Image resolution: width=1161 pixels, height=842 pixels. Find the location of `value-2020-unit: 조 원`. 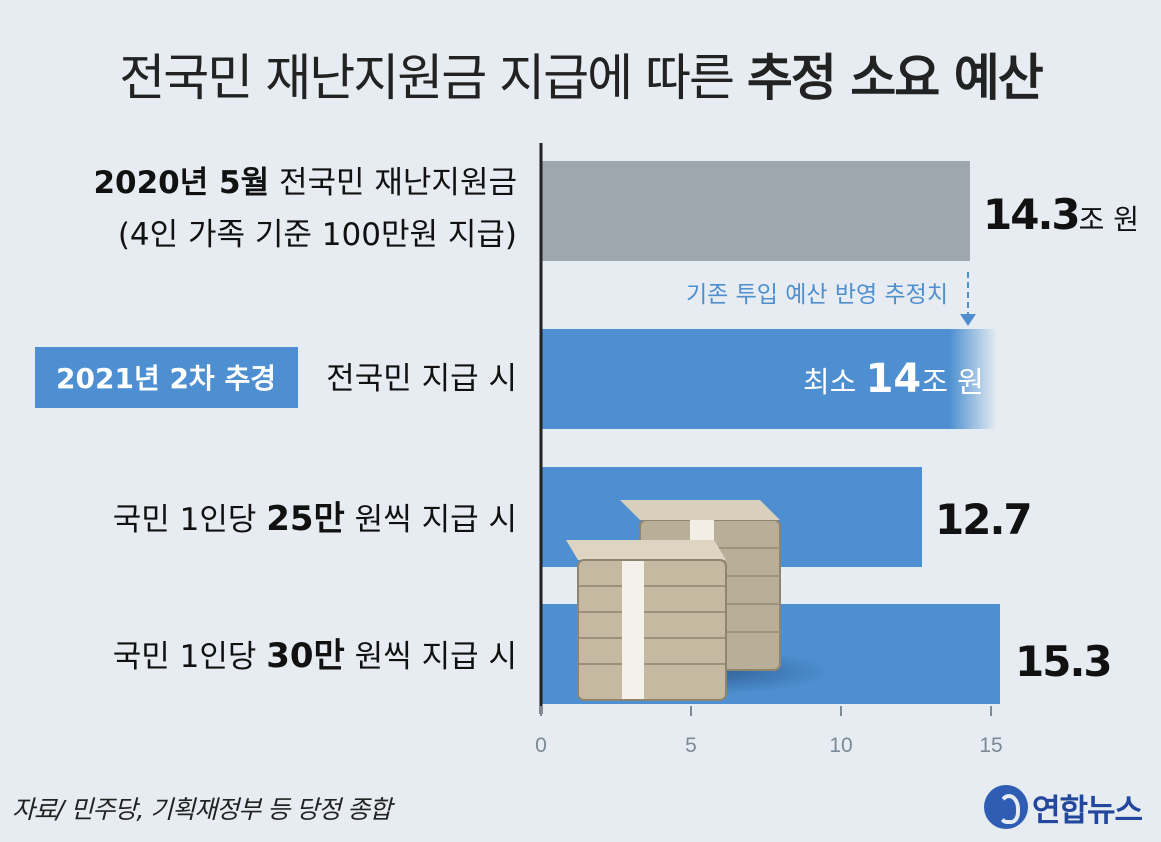

value-2020-unit: 조 원 is located at coordinates (1109, 219).